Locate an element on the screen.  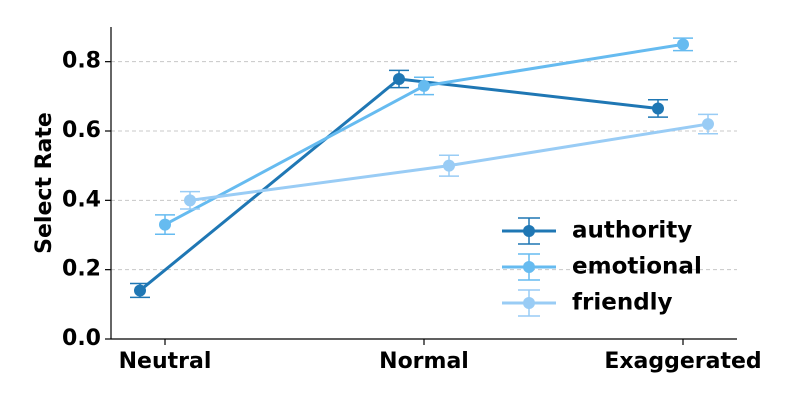
y-tick-label: 0.8 is located at coordinates (81, 61).